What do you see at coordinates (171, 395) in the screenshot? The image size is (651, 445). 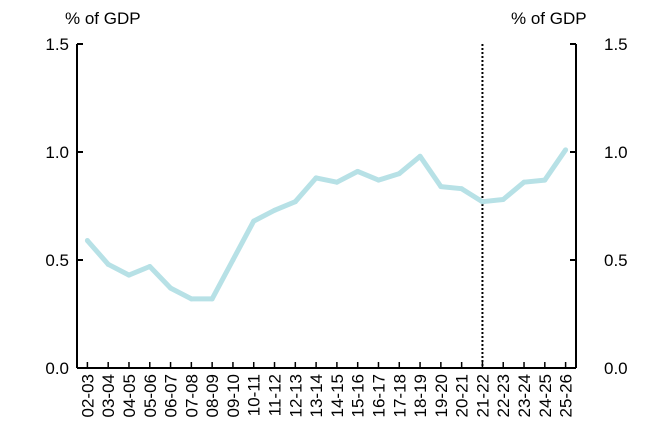 I see `x-tick-label: 06-07` at bounding box center [171, 395].